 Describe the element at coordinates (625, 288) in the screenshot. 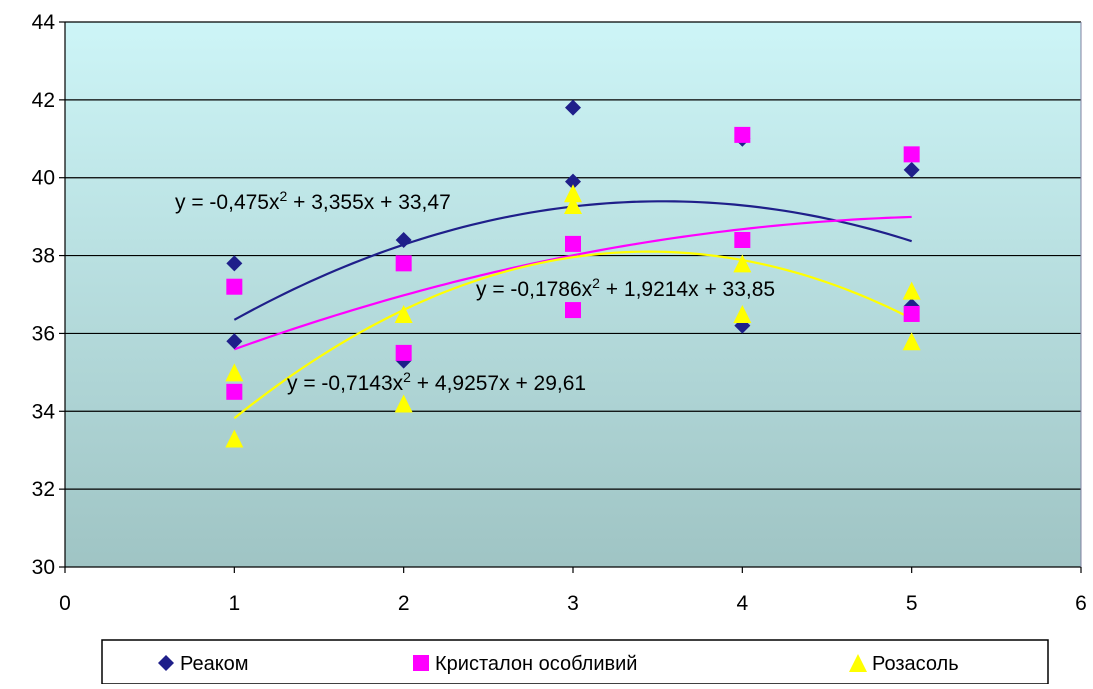

I see `equation-series-1: y = -0,1786x2 + 1,9214x + 33,85` at that location.